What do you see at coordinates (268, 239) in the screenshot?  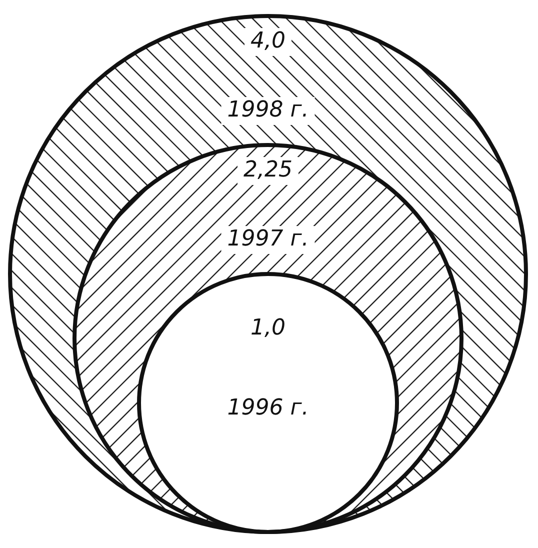 I see `category-label: 1997 г.` at bounding box center [268, 239].